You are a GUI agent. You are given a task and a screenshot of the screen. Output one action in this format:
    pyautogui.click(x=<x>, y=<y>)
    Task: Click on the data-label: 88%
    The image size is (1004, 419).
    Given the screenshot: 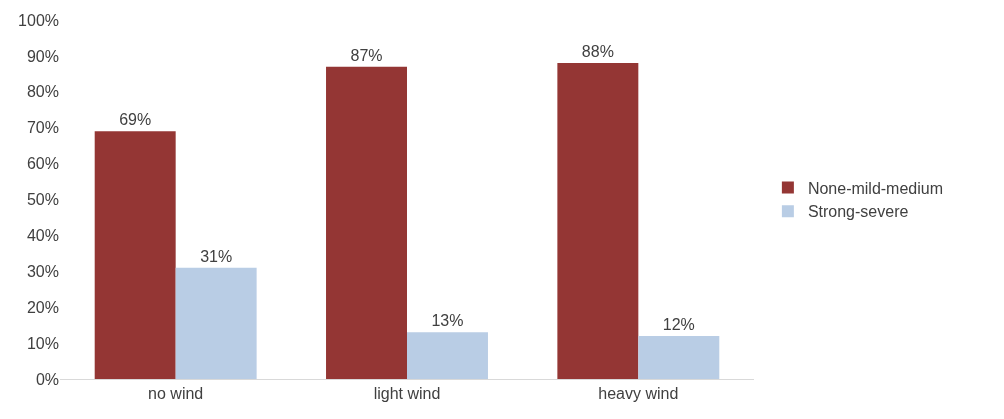 What is the action you would take?
    pyautogui.click(x=597, y=52)
    